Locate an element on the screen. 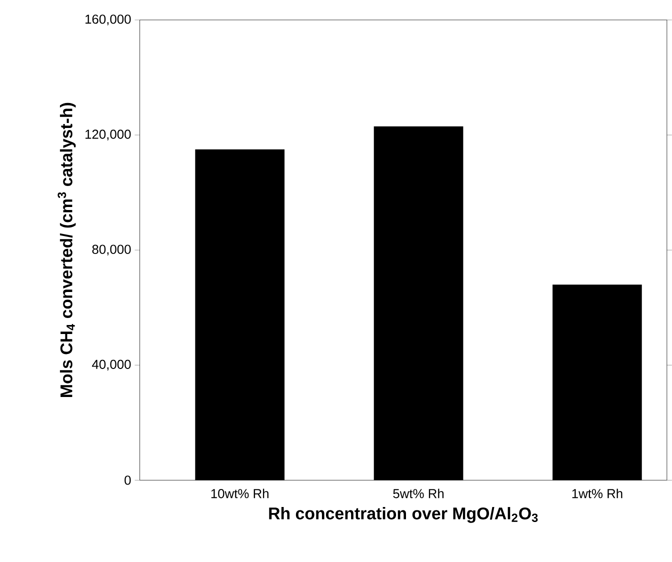 The height and width of the screenshot is (562, 672). y-tick-label: 80,000 is located at coordinates (111, 250).